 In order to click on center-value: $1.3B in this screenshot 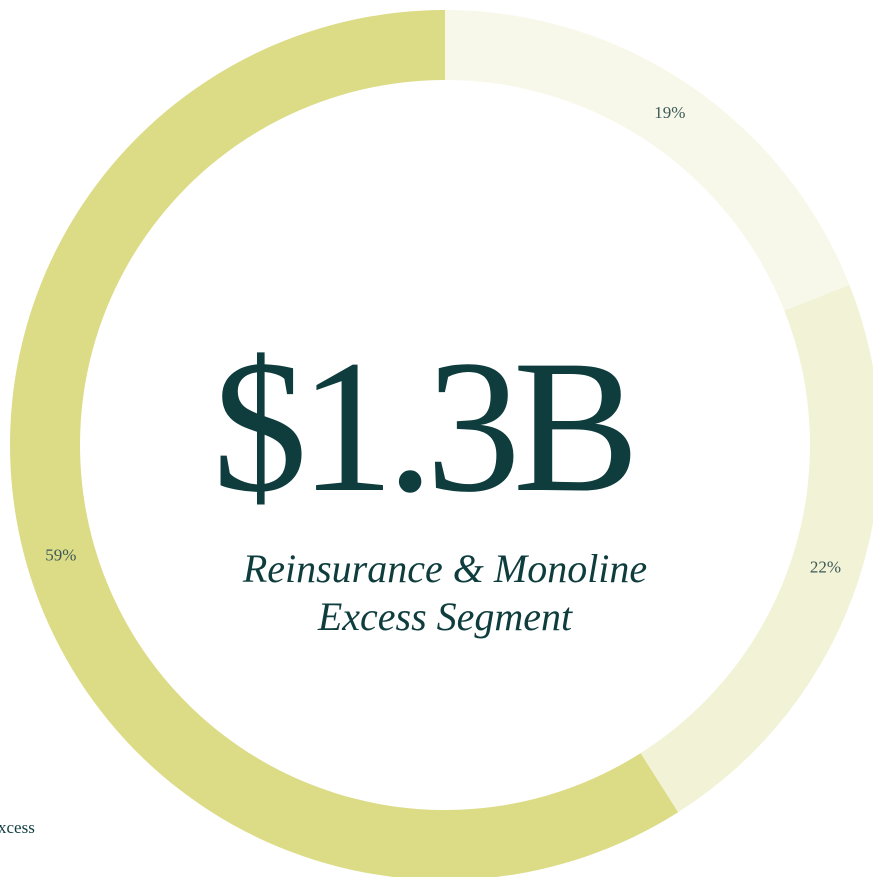, I will do `click(421, 427)`.